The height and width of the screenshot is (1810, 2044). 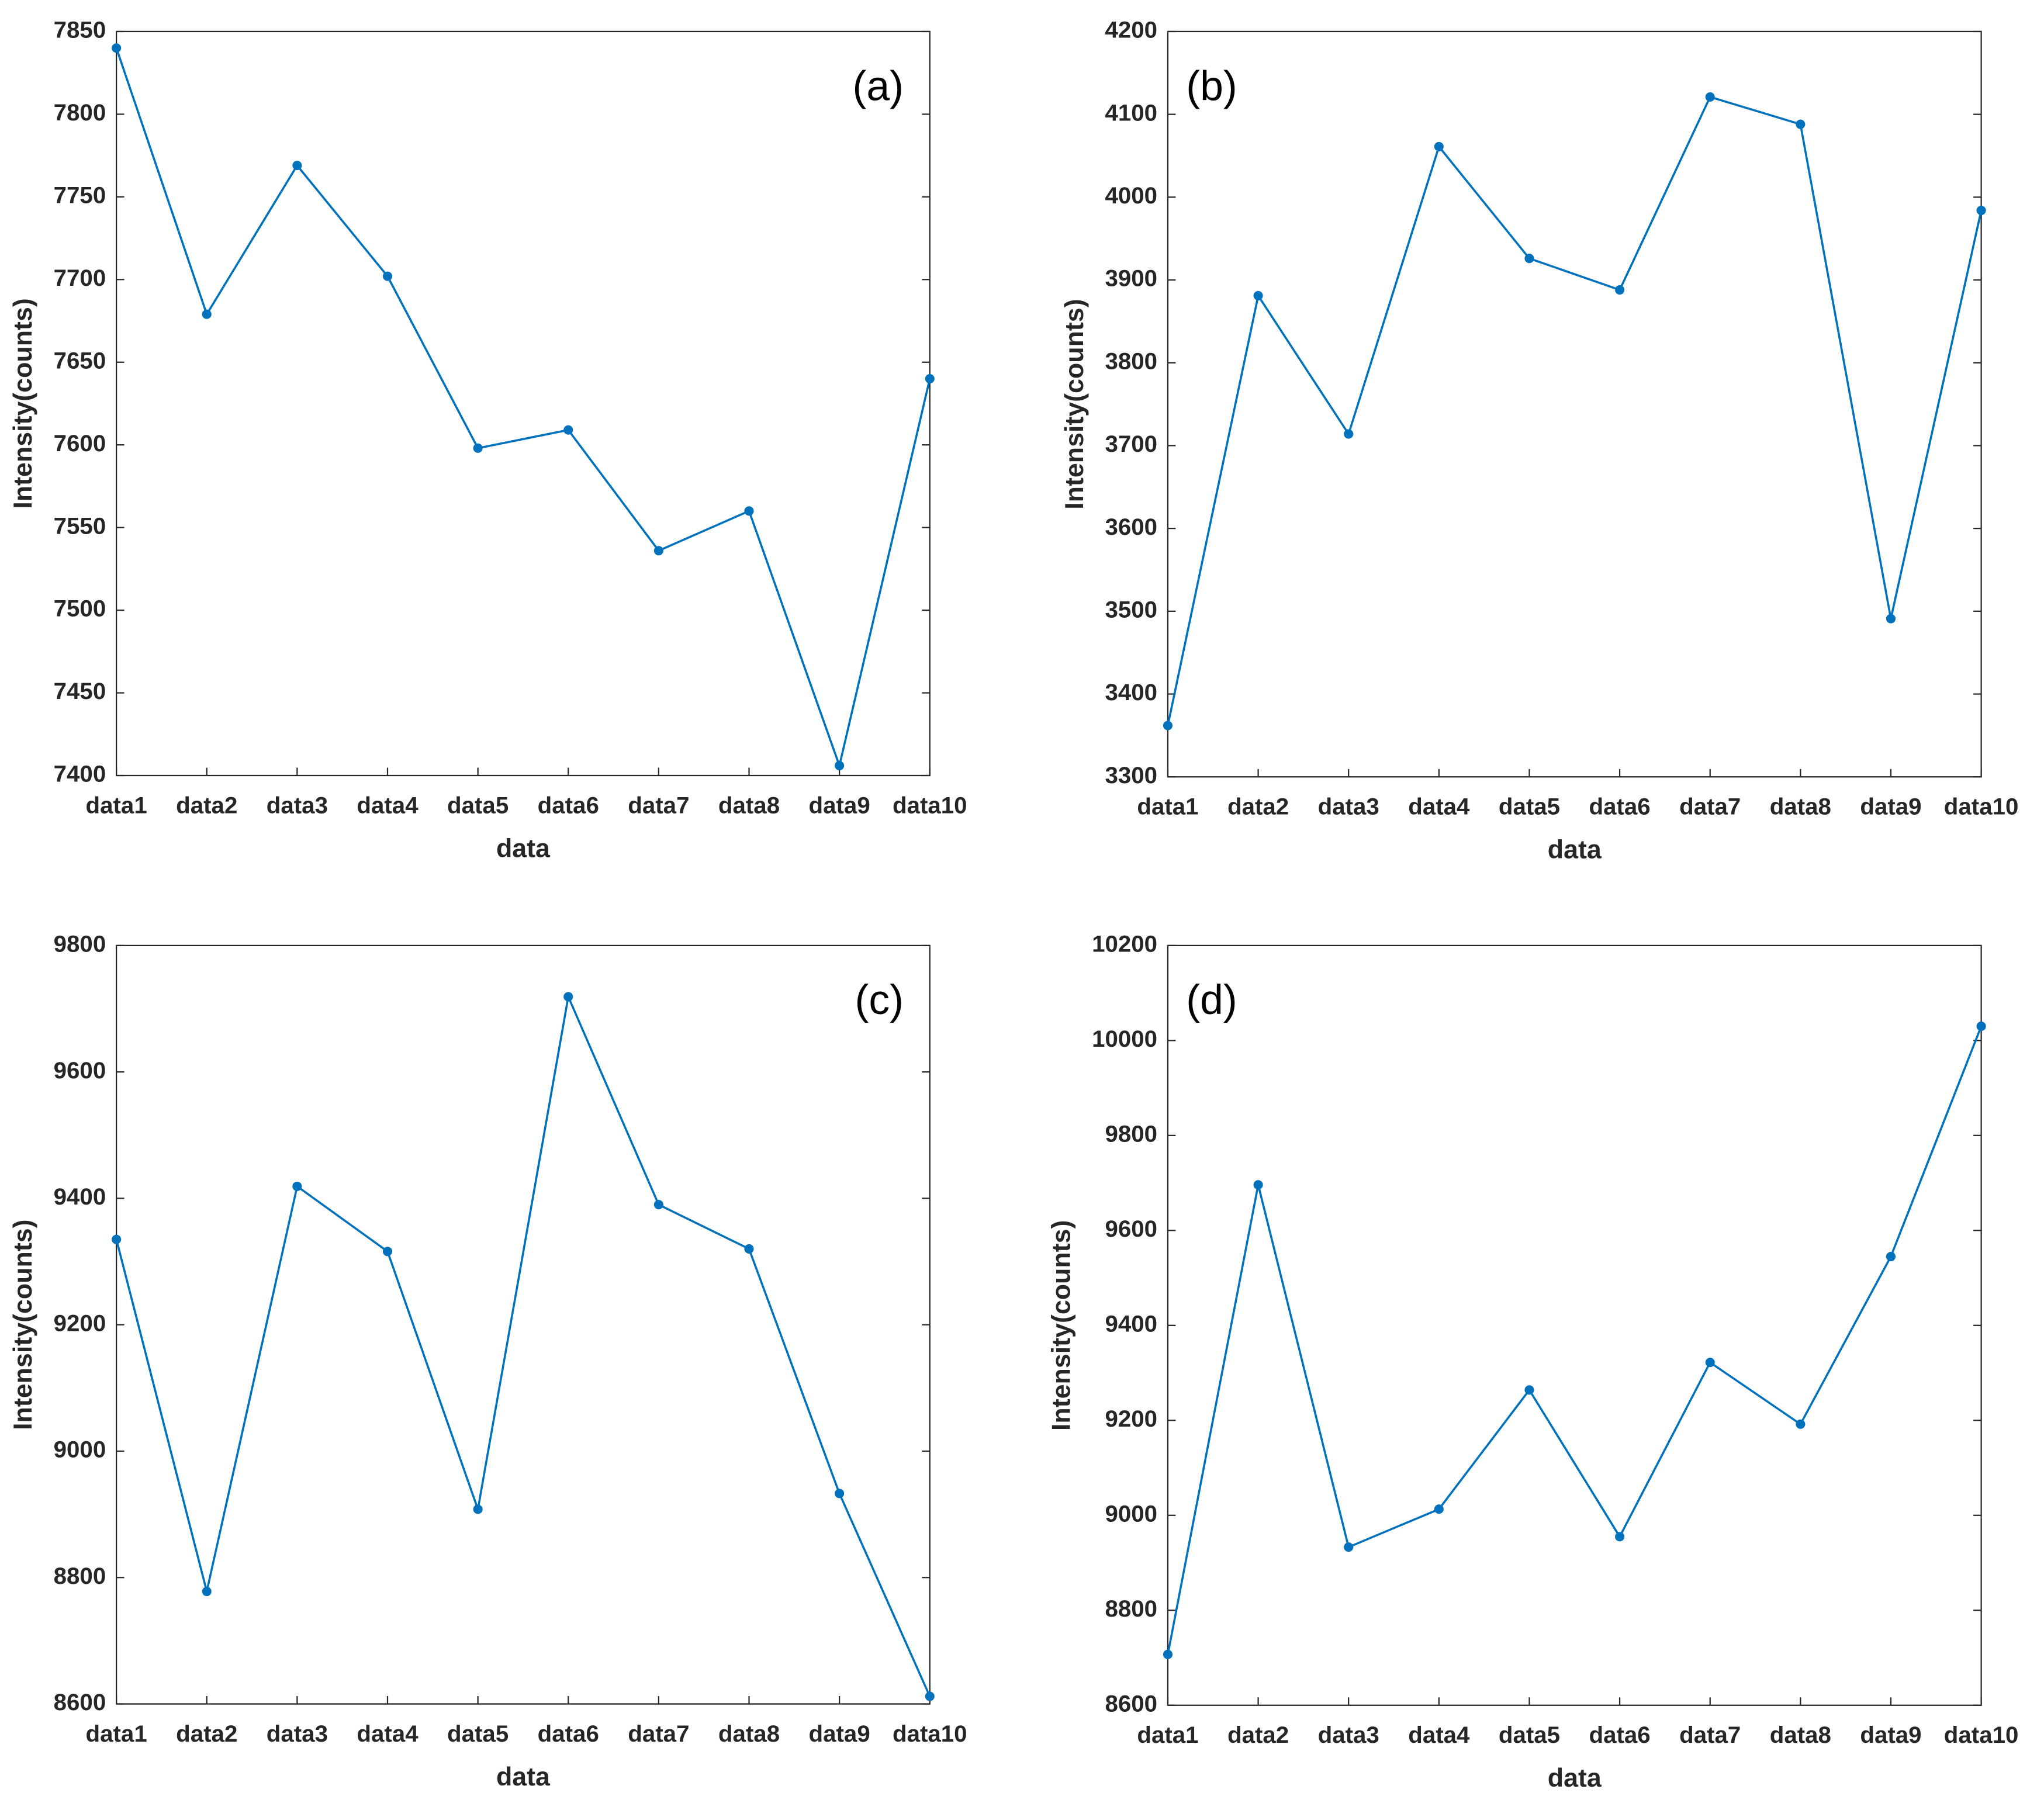 What do you see at coordinates (80, 526) in the screenshot?
I see `y-tick-label: 7550` at bounding box center [80, 526].